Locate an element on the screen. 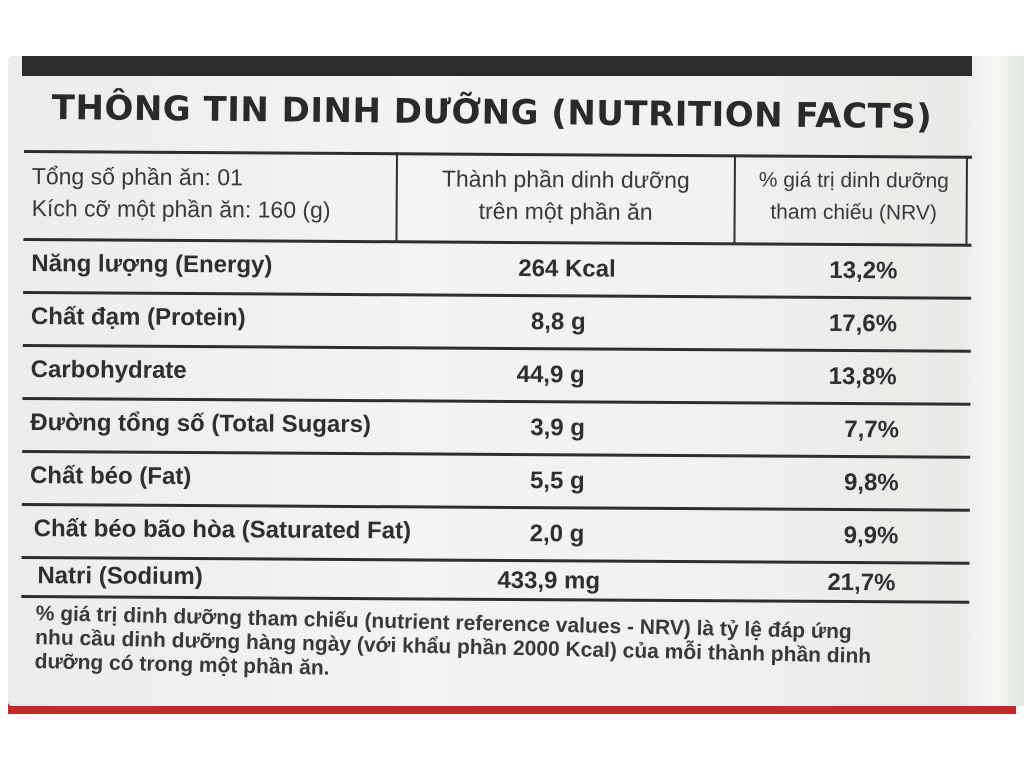 Image resolution: width=1024 pixels, height=768 pixels. header-amount-cell: Thành phần dinh dưỡng trên một phần ăn is located at coordinates (566, 195).